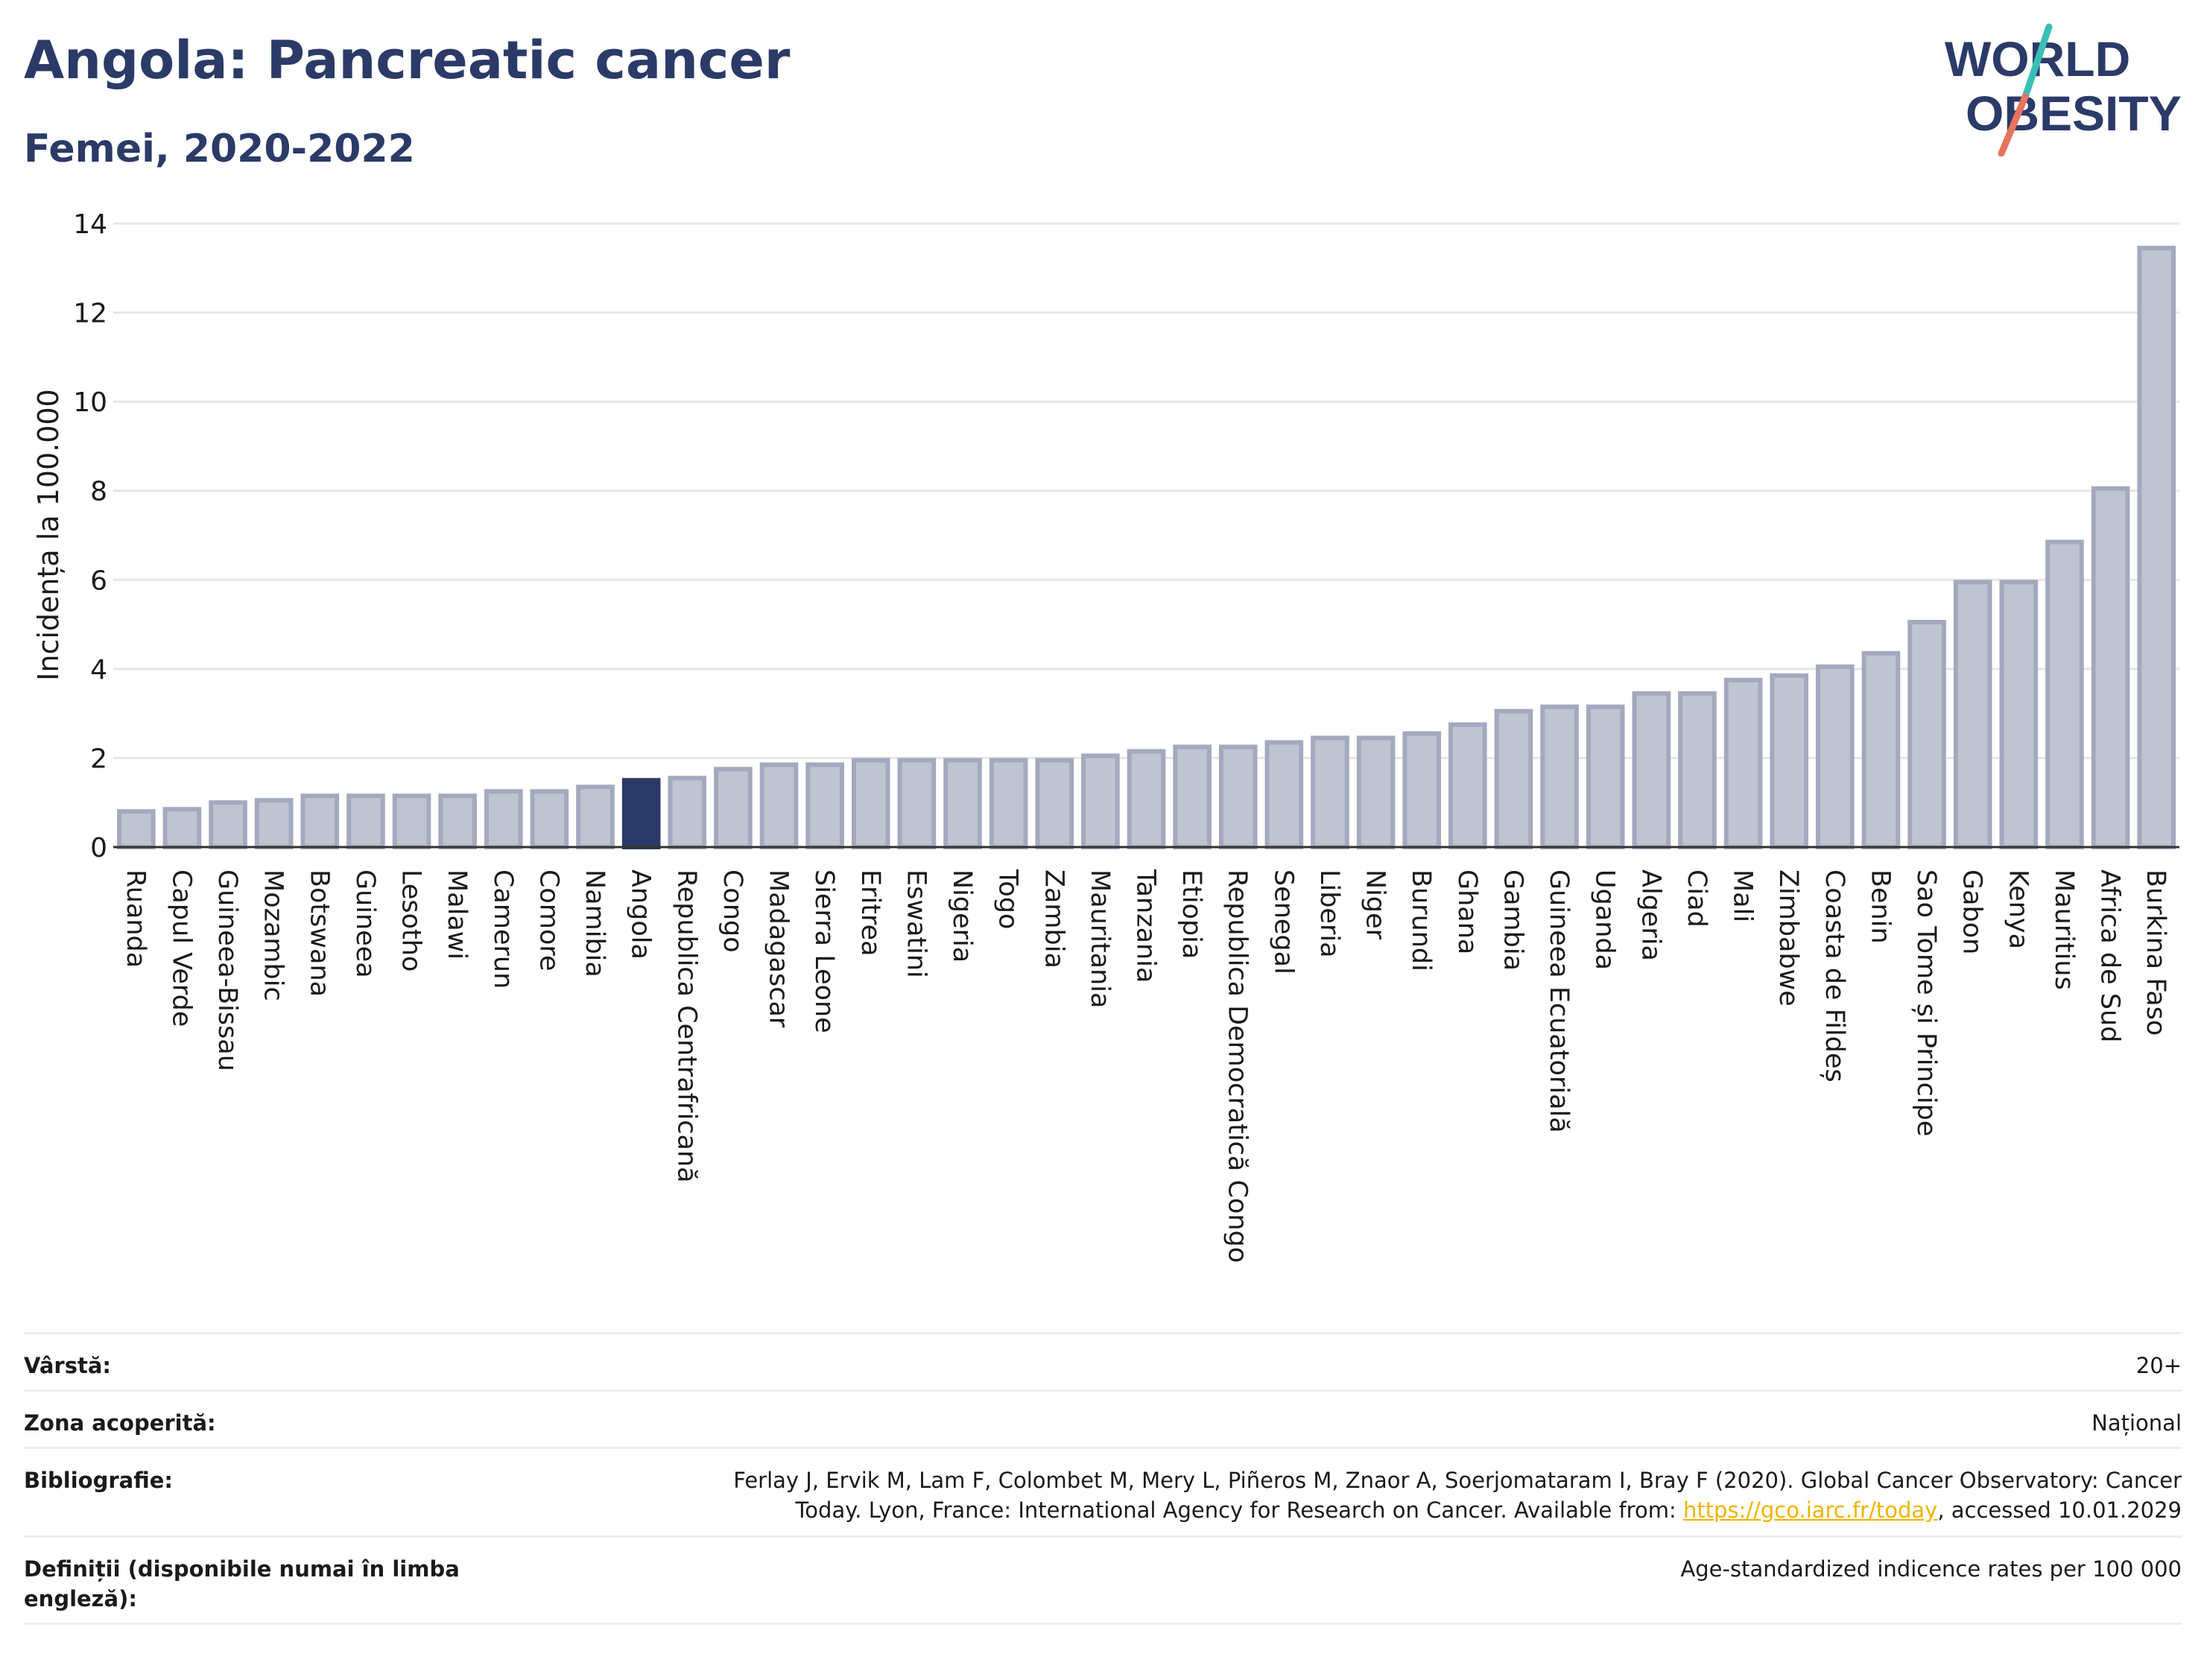 Image resolution: width=2204 pixels, height=1680 pixels. What do you see at coordinates (1421, 920) in the screenshot?
I see `x-tick-label: Burundi` at bounding box center [1421, 920].